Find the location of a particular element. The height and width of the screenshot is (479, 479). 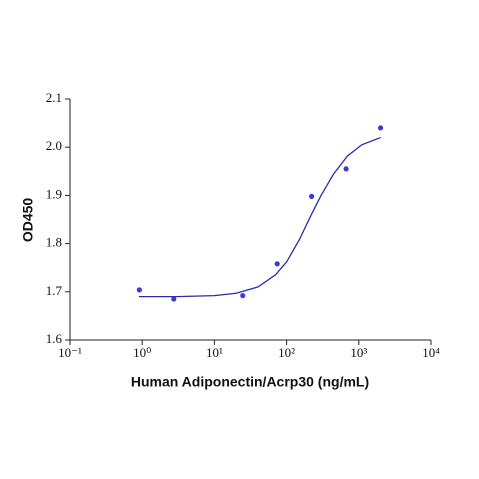

x-tick-label: 10⁴ is located at coordinates (431, 352).